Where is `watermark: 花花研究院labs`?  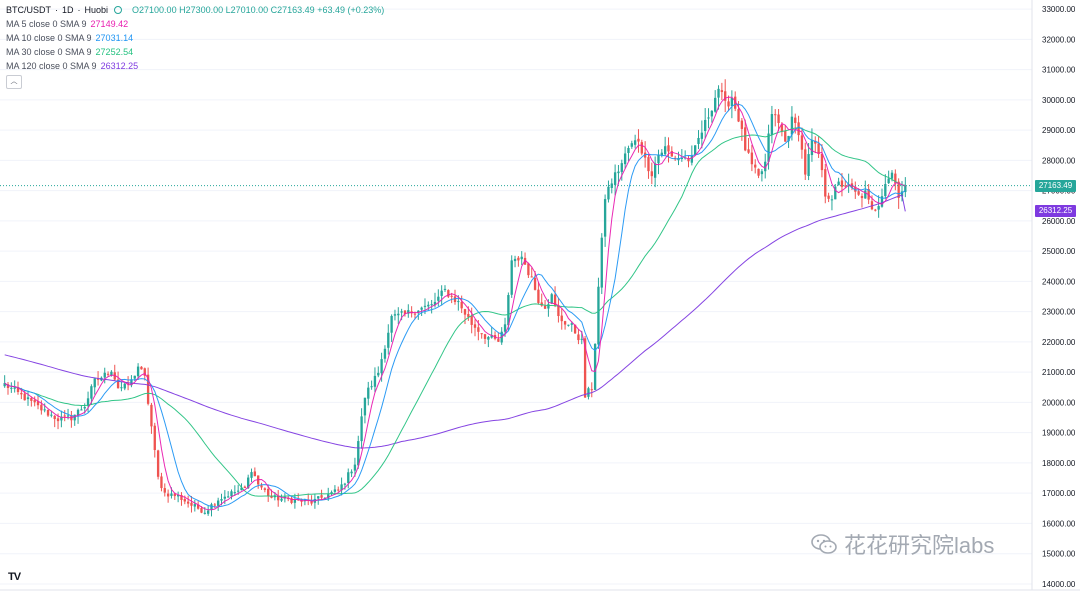 watermark: 花花研究院labs is located at coordinates (902, 544).